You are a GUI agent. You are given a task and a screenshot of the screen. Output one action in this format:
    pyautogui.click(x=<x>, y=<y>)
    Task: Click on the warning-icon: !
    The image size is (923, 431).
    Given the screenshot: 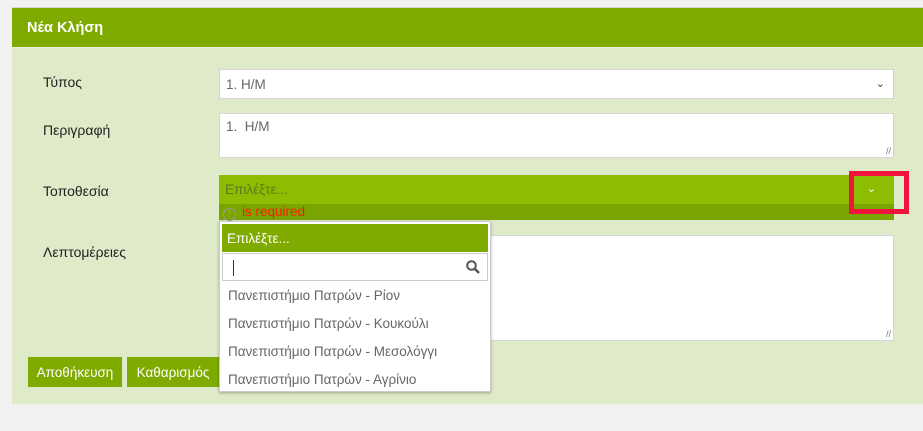 What is the action you would take?
    pyautogui.click(x=229, y=214)
    